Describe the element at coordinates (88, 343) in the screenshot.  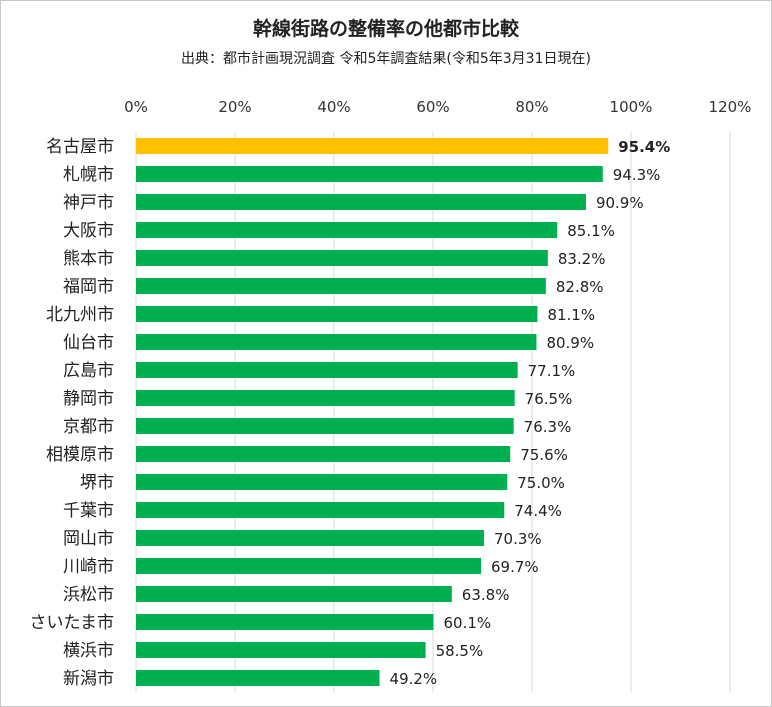
I see `category-label: 仙台市` at that location.